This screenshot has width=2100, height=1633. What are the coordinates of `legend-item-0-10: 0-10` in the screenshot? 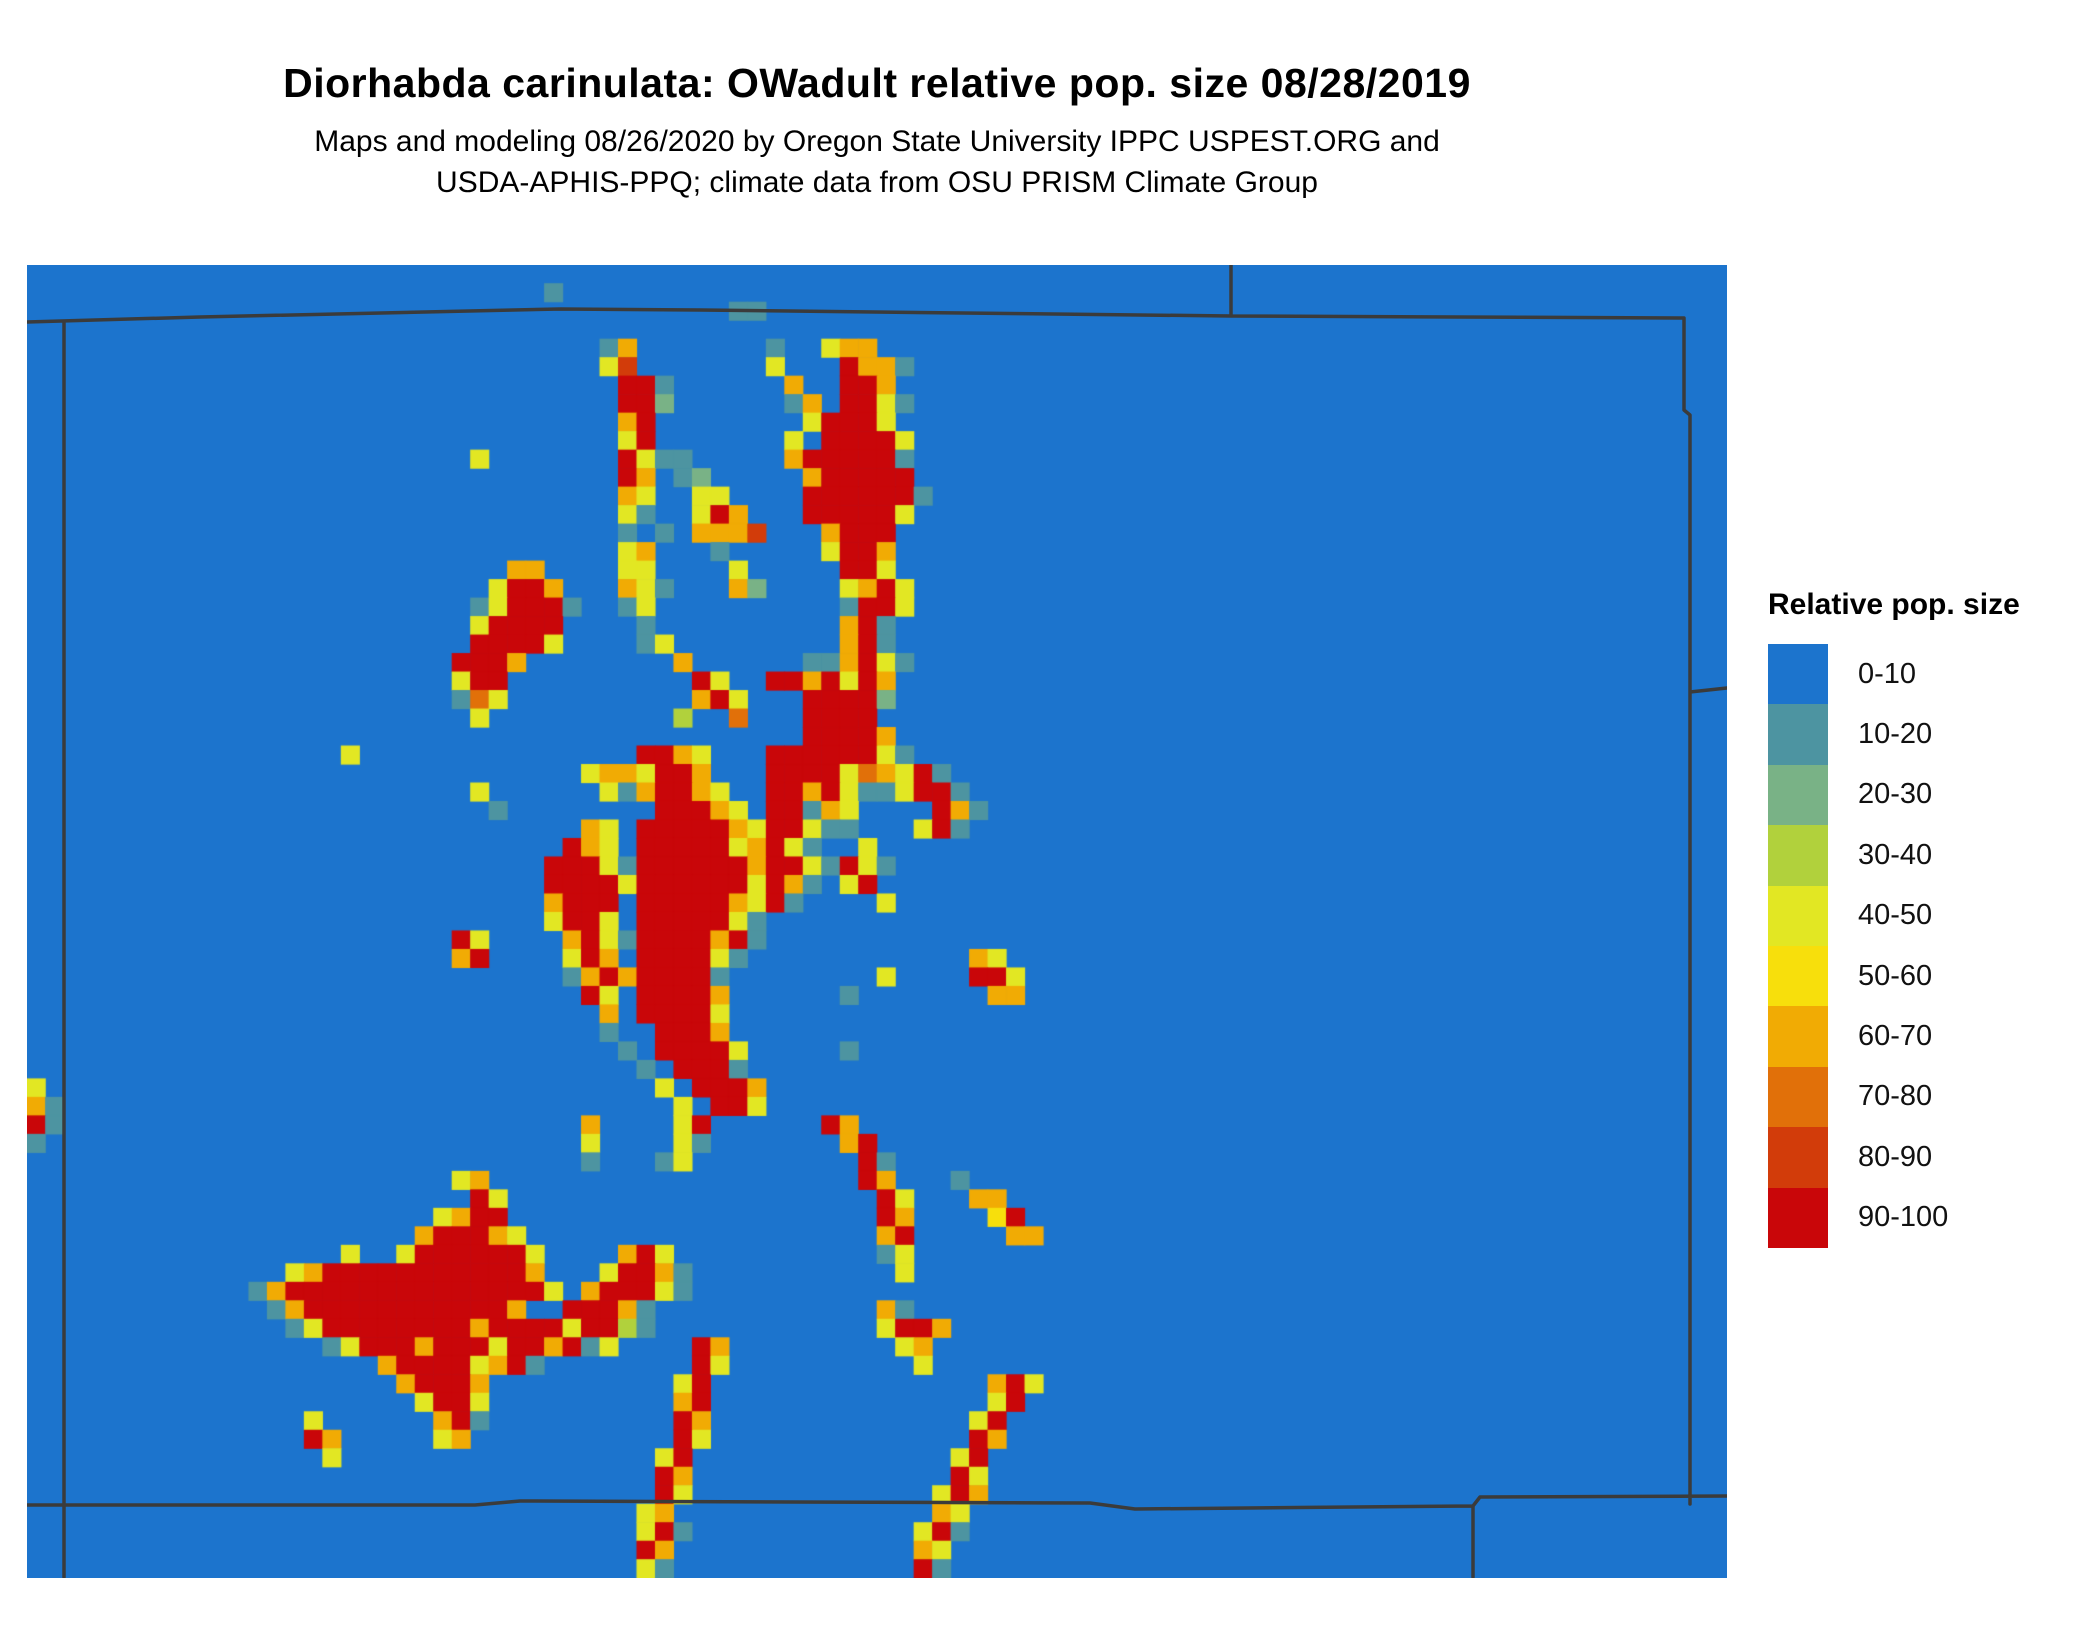 It's located at (1933, 674).